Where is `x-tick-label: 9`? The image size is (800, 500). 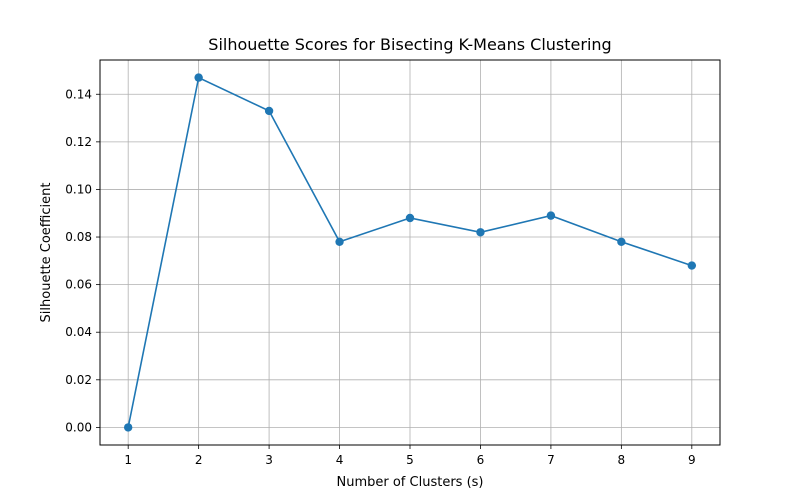 x-tick-label: 9 is located at coordinates (692, 460).